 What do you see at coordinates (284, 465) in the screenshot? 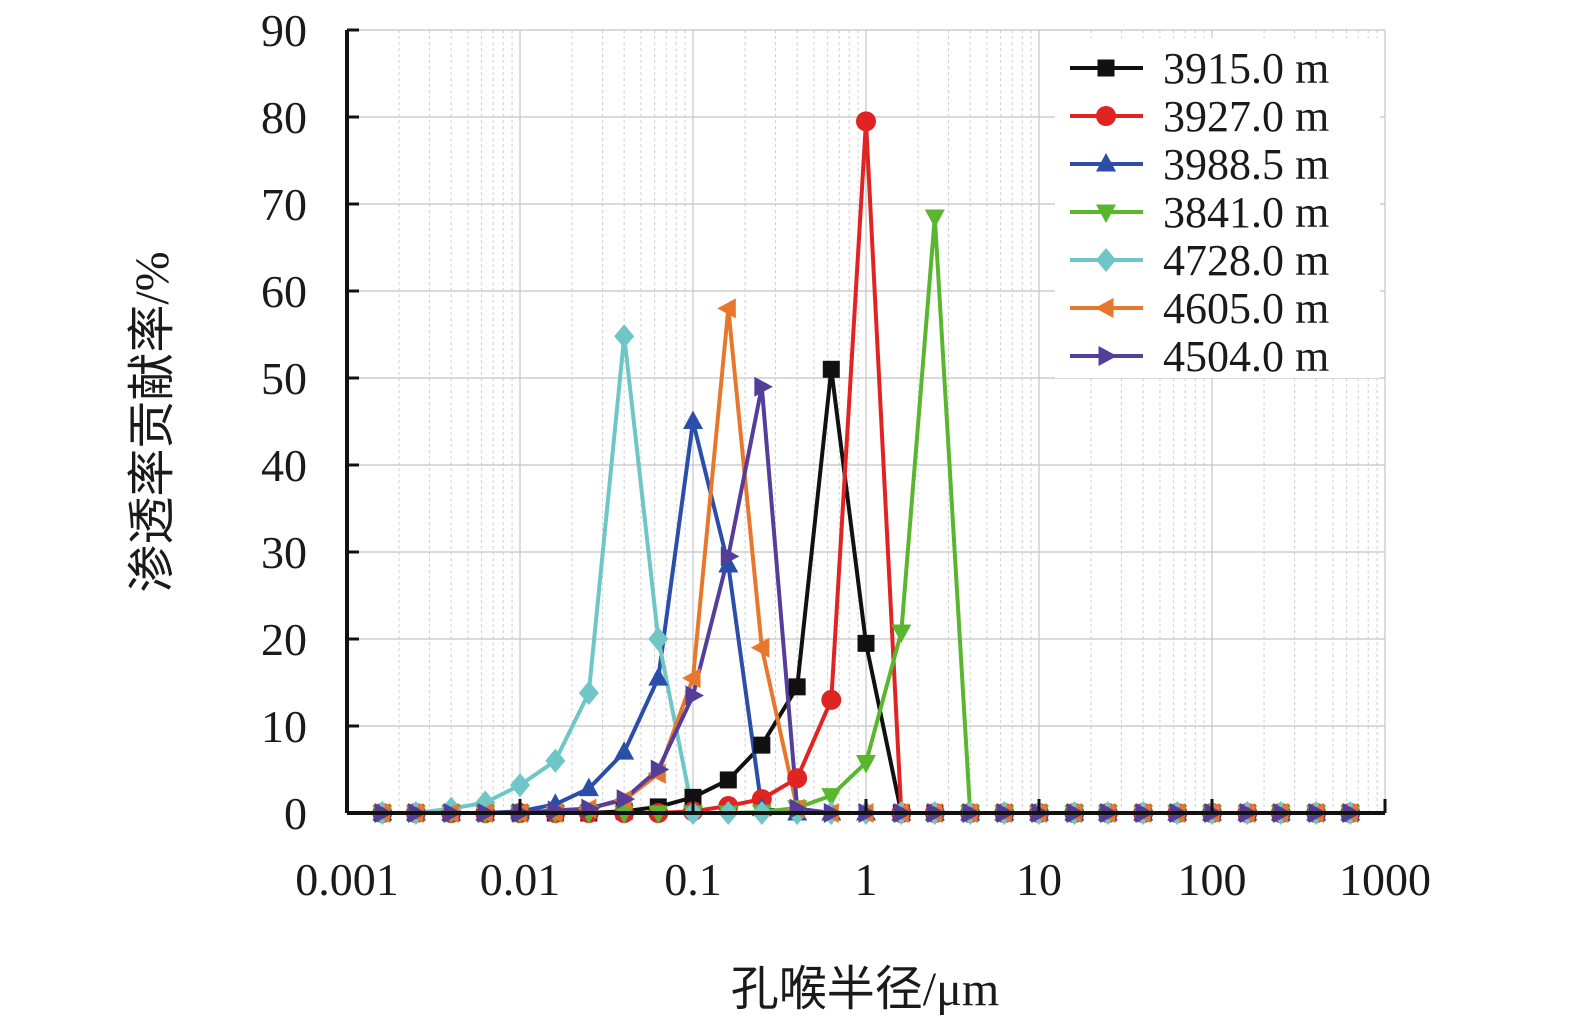
I see `y-tick-label: 40` at bounding box center [284, 465].